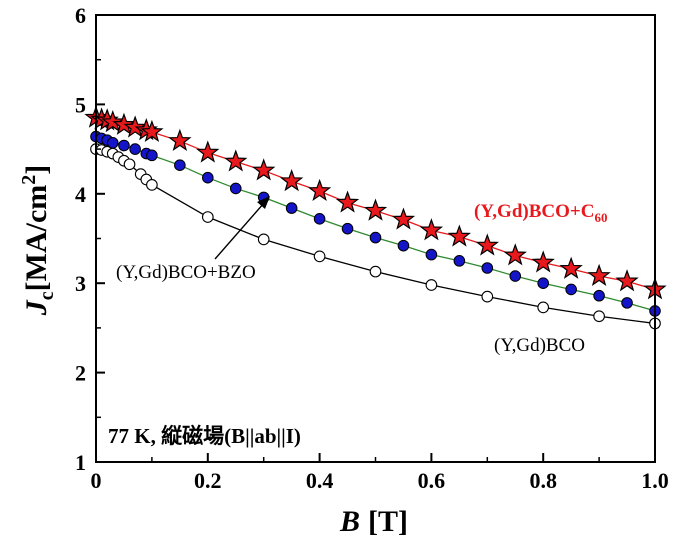 The width and height of the screenshot is (673, 538). Describe the element at coordinates (29, 180) in the screenshot. I see `y-axis-title-sup: 2` at that location.